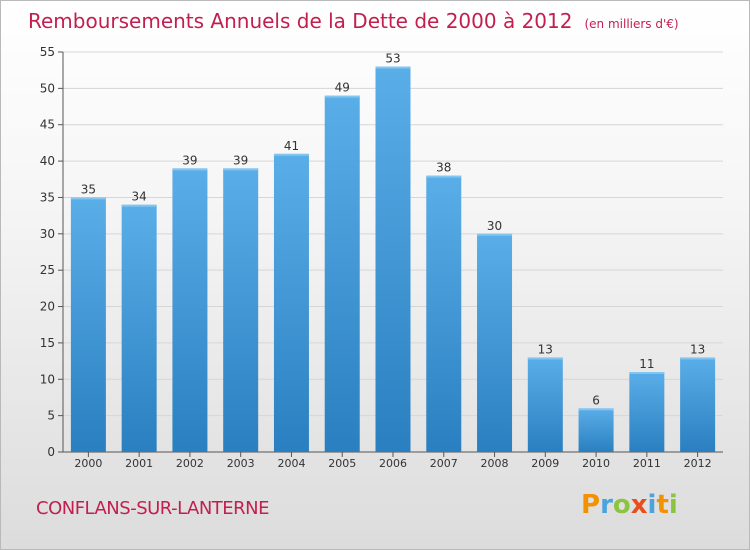 Image resolution: width=750 pixels, height=550 pixels. Describe the element at coordinates (621, 505) in the screenshot. I see `logo-letter: o` at that location.